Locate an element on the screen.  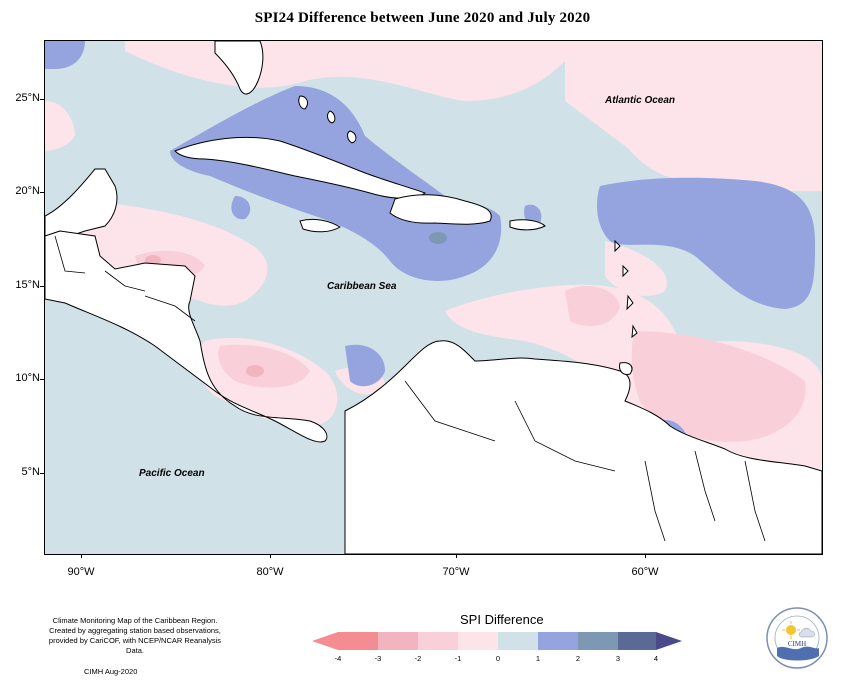
logo-text: CIMH is located at coordinates (797, 644).